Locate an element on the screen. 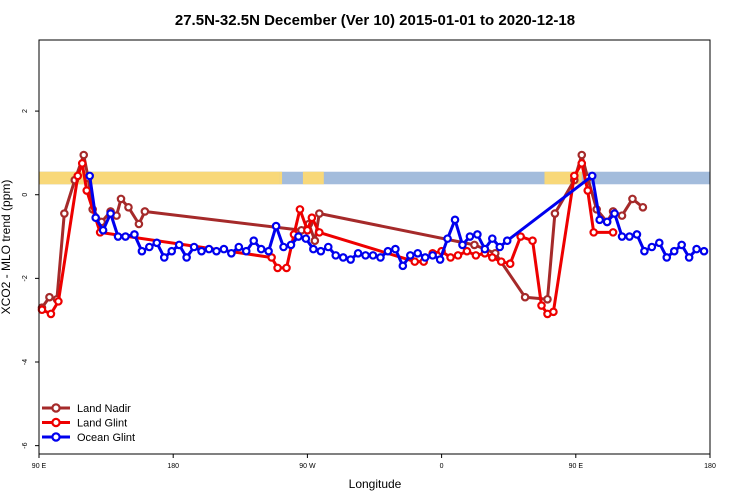 The image size is (750, 500). y-tick-label: 2 is located at coordinates (25, 111).